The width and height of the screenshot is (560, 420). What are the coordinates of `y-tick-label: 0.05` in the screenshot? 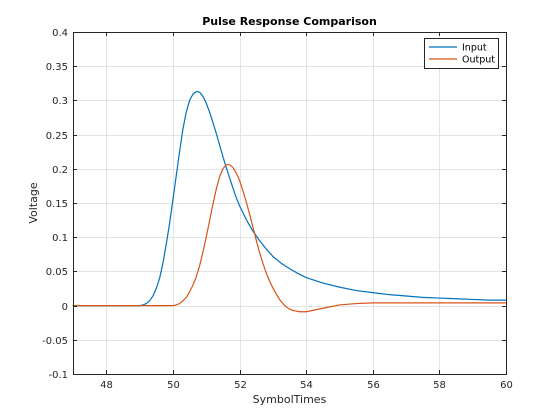 It's located at (57, 272).